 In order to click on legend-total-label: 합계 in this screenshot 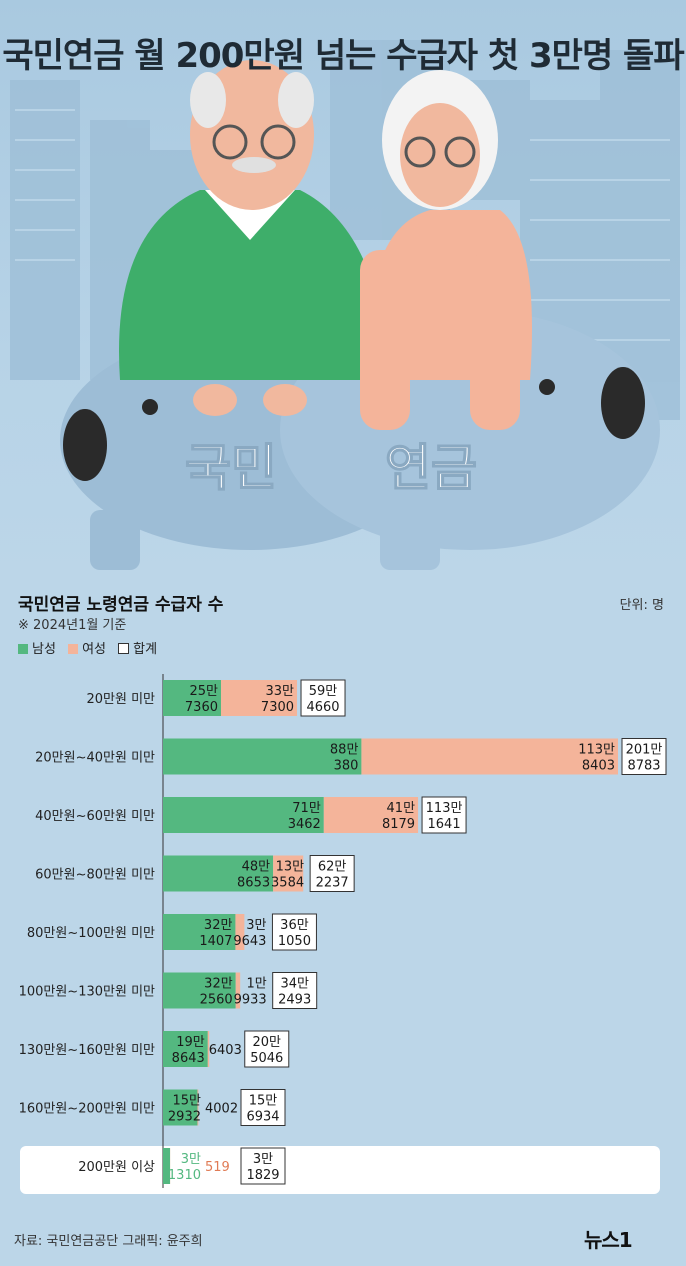, I will do `click(145, 649)`.